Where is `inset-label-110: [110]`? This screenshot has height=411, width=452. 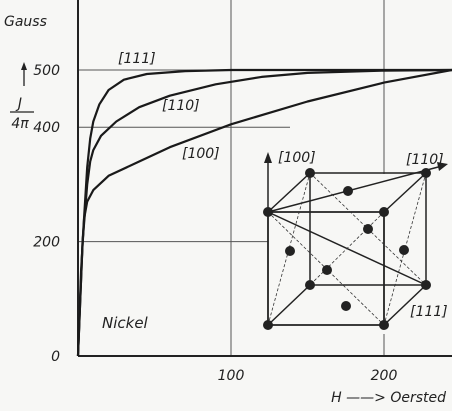 inset-label-110: [110] is located at coordinates (425, 160).